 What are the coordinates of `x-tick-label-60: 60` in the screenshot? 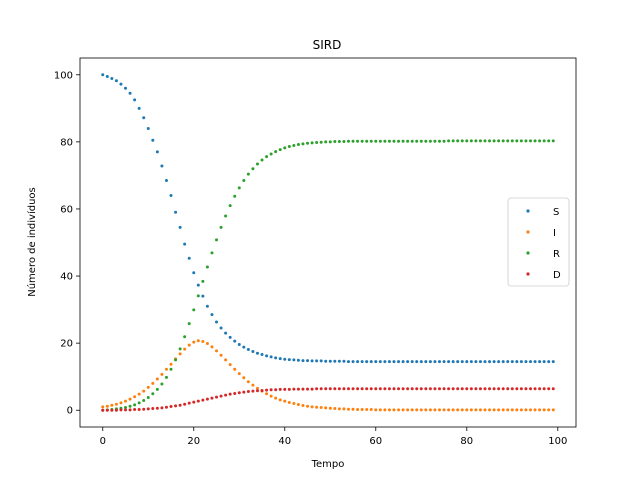 It's located at (375, 441).